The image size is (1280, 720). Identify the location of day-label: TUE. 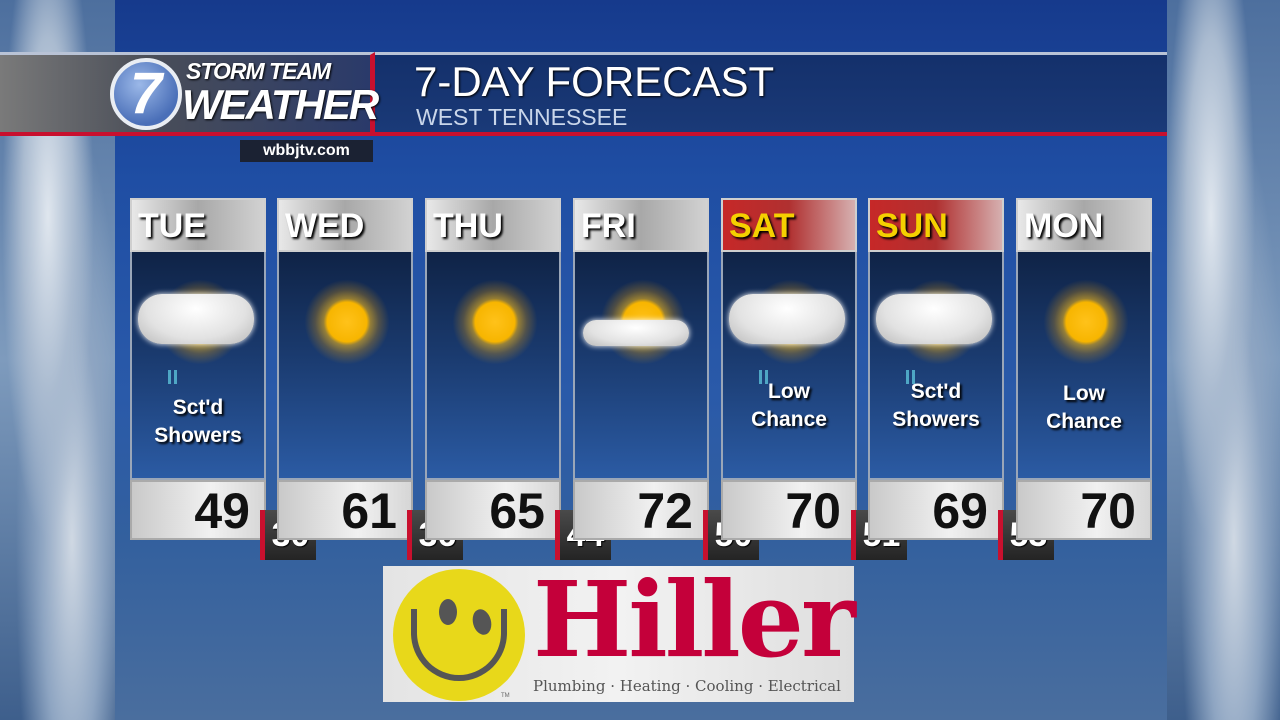
(198, 225).